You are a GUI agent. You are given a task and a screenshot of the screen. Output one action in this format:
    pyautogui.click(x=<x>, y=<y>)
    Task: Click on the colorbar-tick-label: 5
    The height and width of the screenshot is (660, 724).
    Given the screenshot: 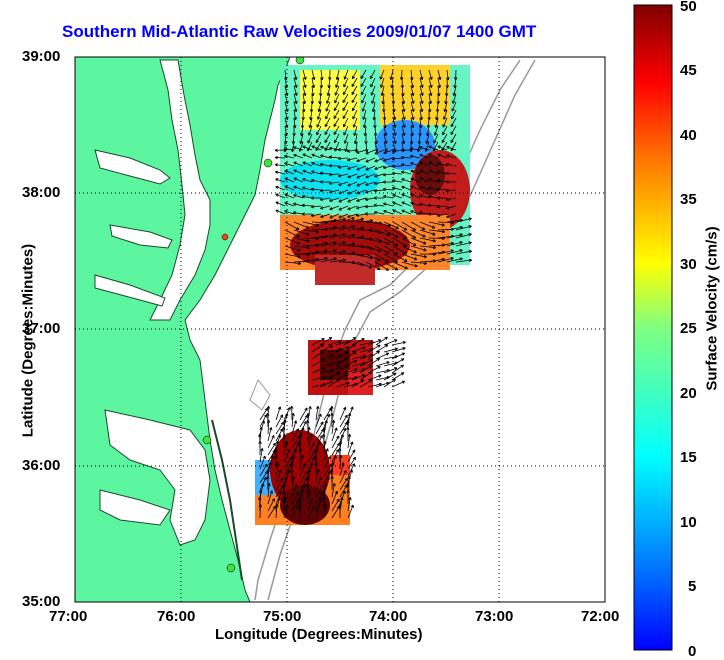 What is the action you would take?
    pyautogui.click(x=692, y=586)
    